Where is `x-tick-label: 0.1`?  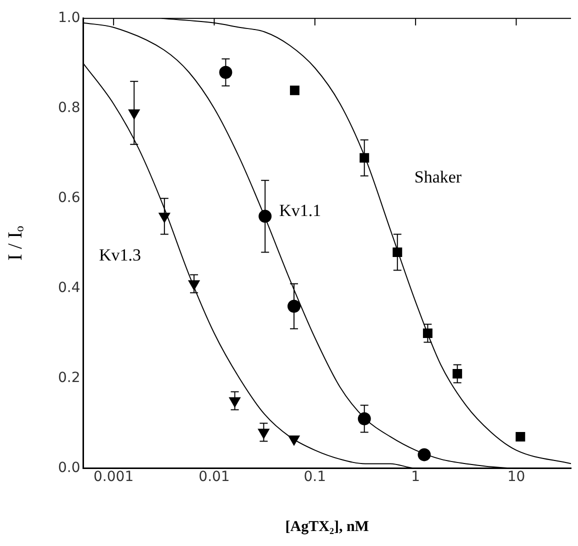 x-tick-label: 0.1 is located at coordinates (315, 477).